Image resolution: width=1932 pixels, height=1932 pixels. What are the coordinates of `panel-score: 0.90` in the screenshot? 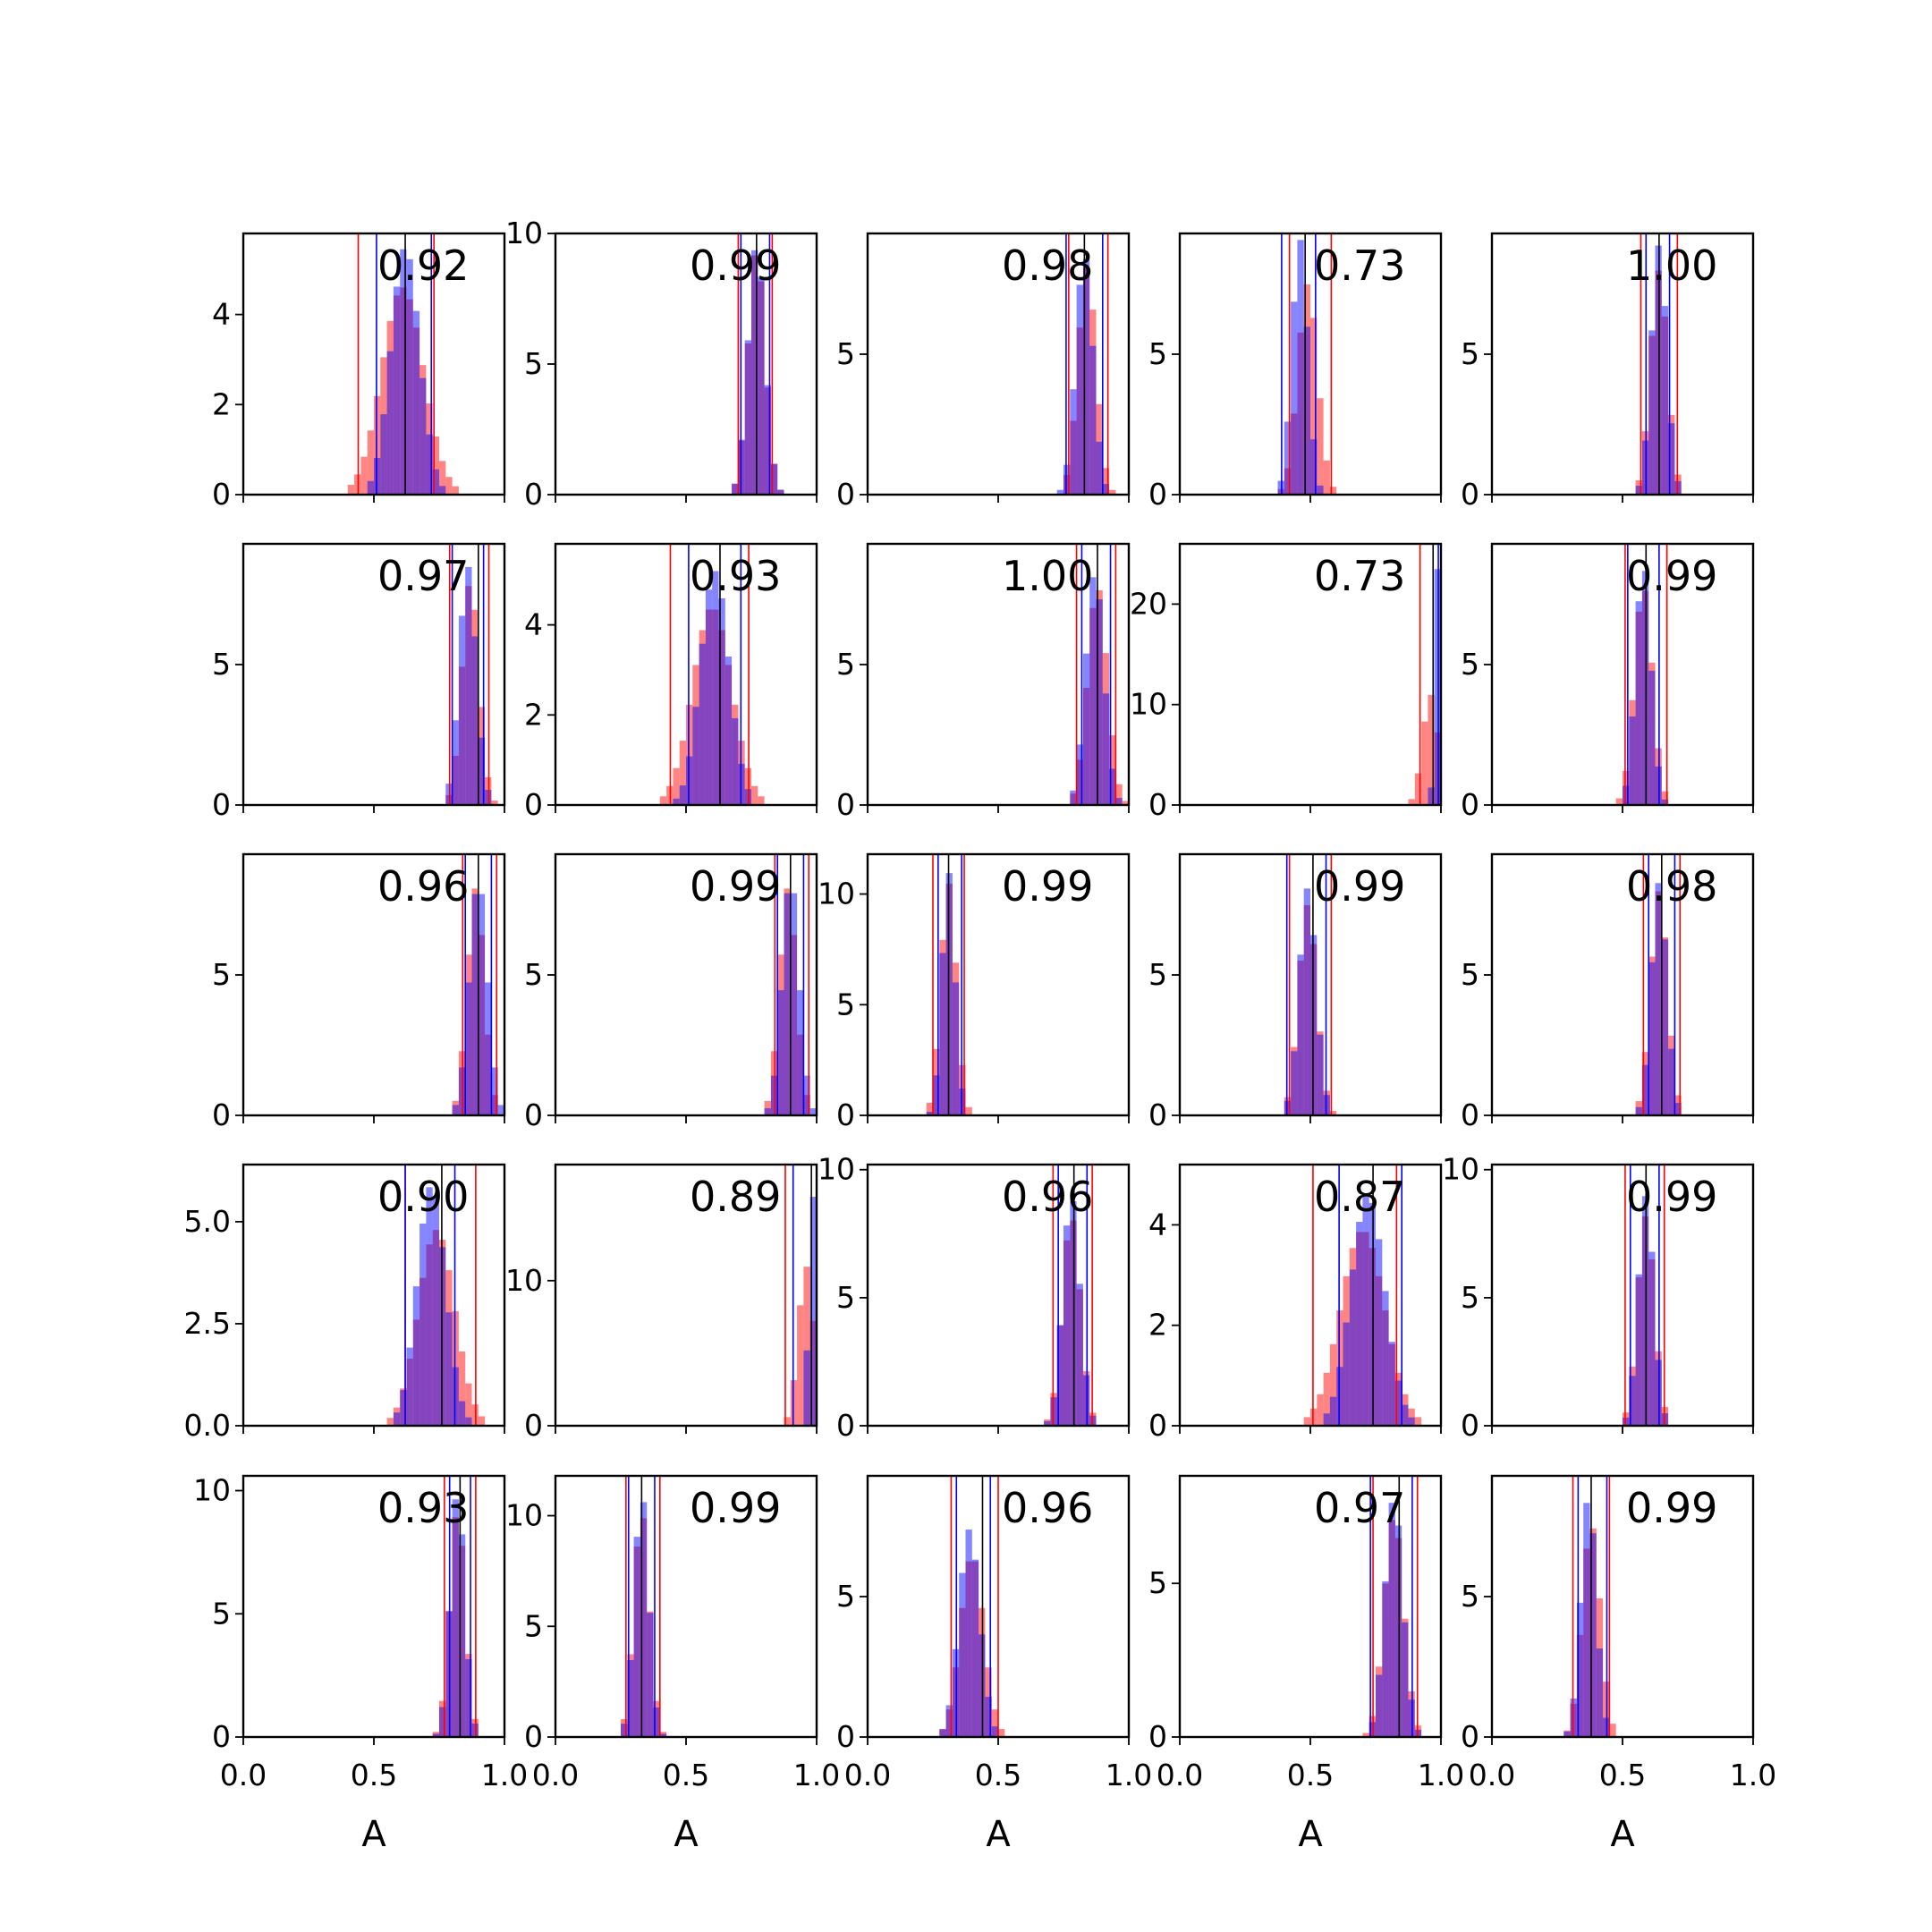 It's located at (423, 1197).